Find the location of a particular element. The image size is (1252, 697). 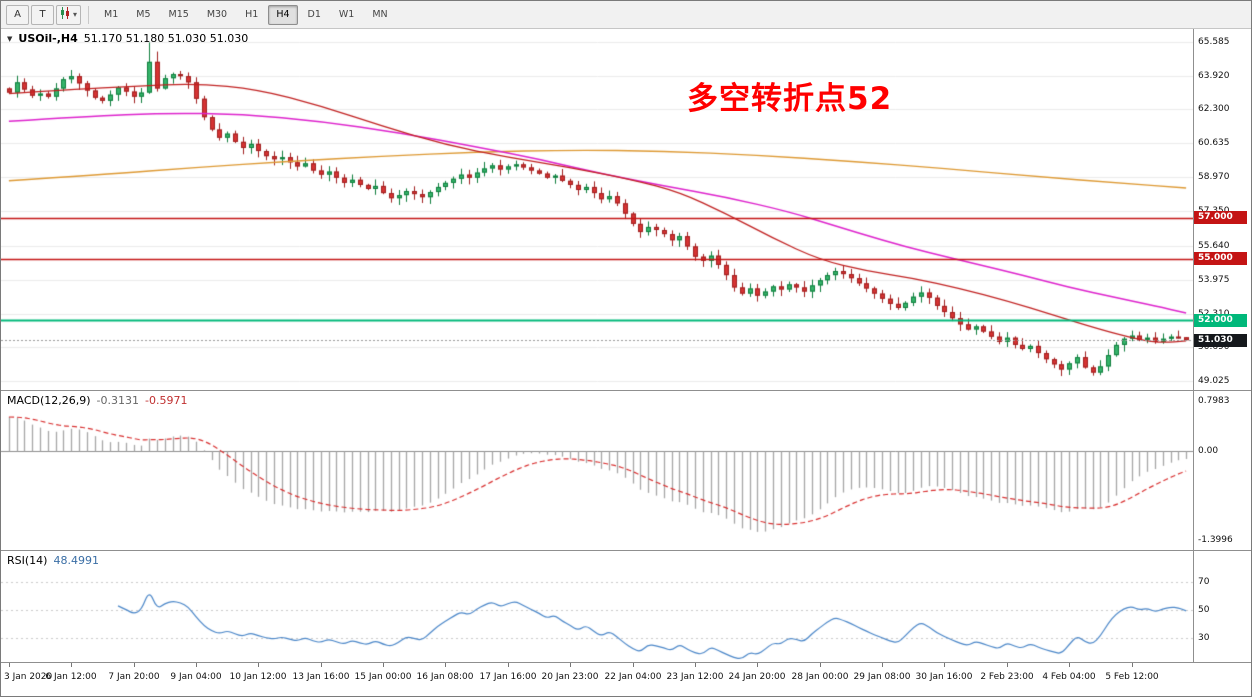

timeframe-m15: M15 is located at coordinates (179, 15).